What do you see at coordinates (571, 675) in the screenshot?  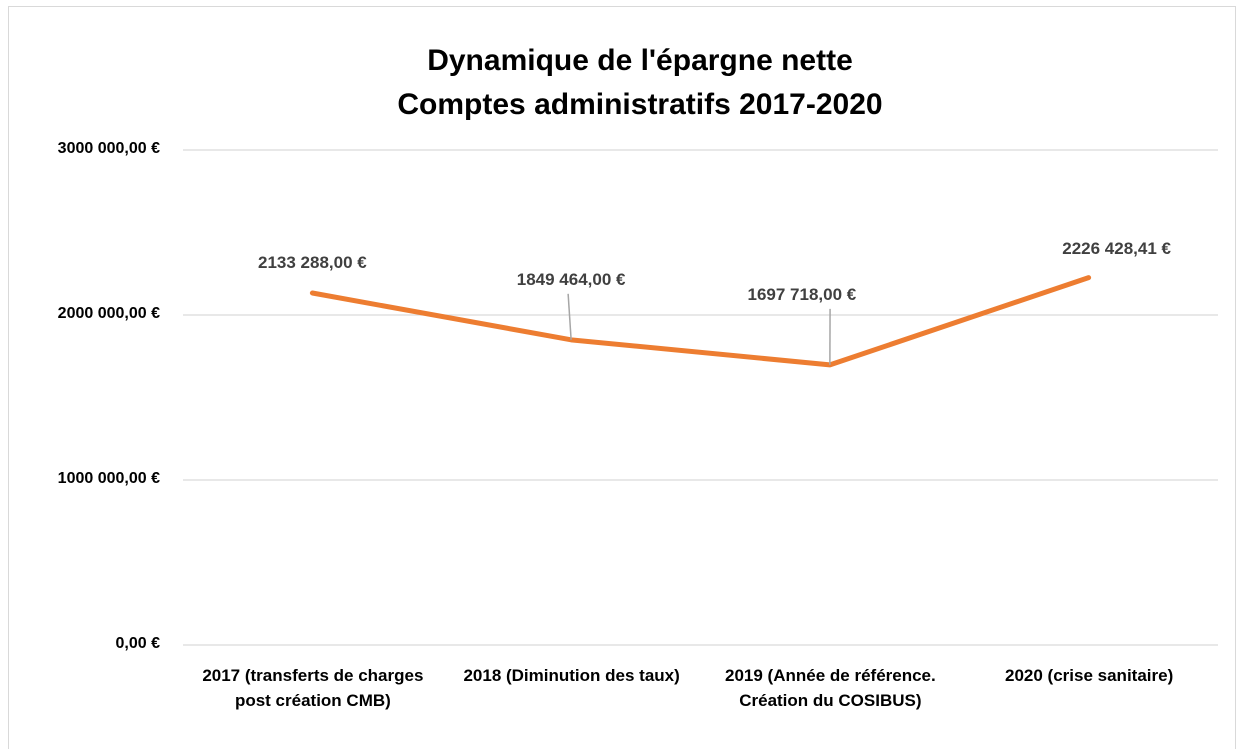 I see `x-tick-label: 2018 (Diminution des taux)` at bounding box center [571, 675].